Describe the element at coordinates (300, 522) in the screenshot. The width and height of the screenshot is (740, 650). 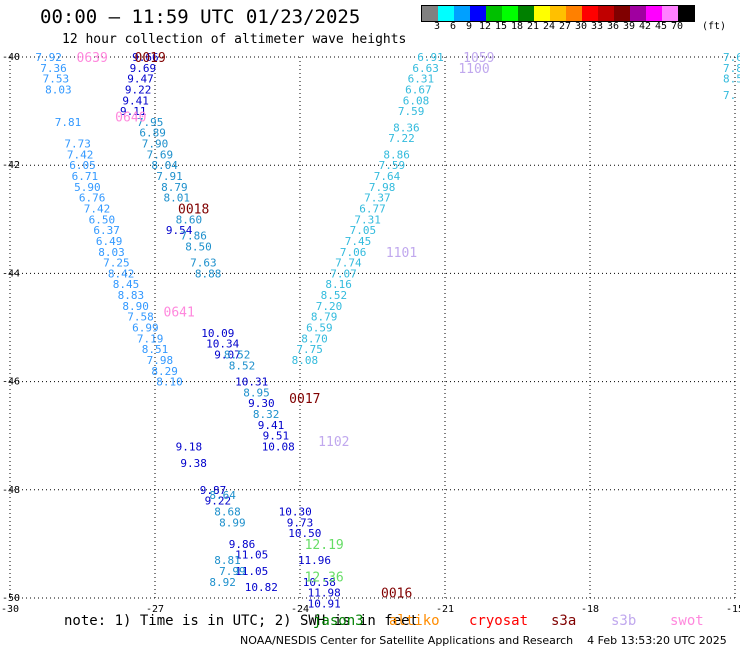
I see `wave-height-value: 9.73` at that location.